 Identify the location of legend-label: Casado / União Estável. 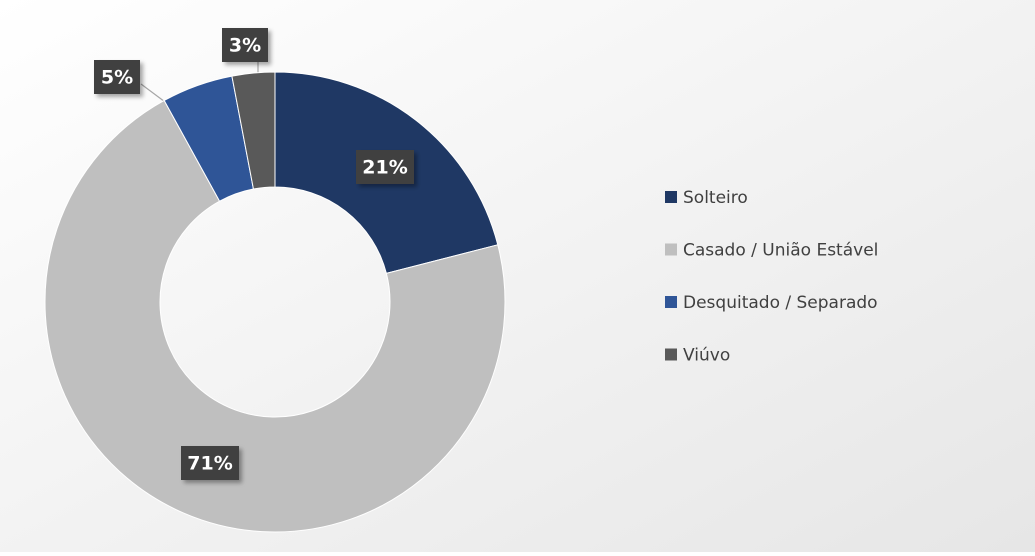
(780, 251).